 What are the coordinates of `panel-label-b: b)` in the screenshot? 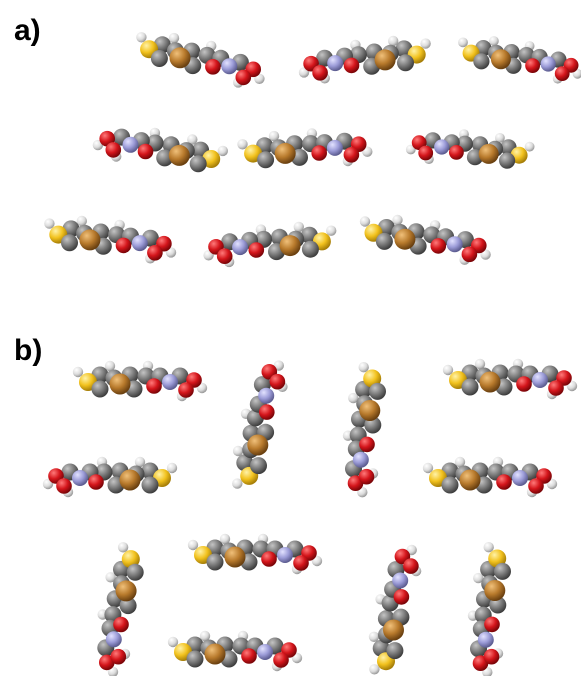 It's located at (28, 350).